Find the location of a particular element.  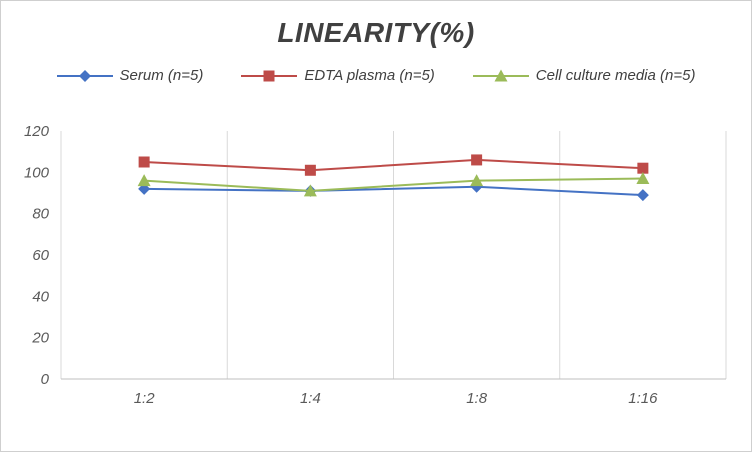

legend-item-cell-culture-media: Cell culture media (n=5) is located at coordinates (584, 75).